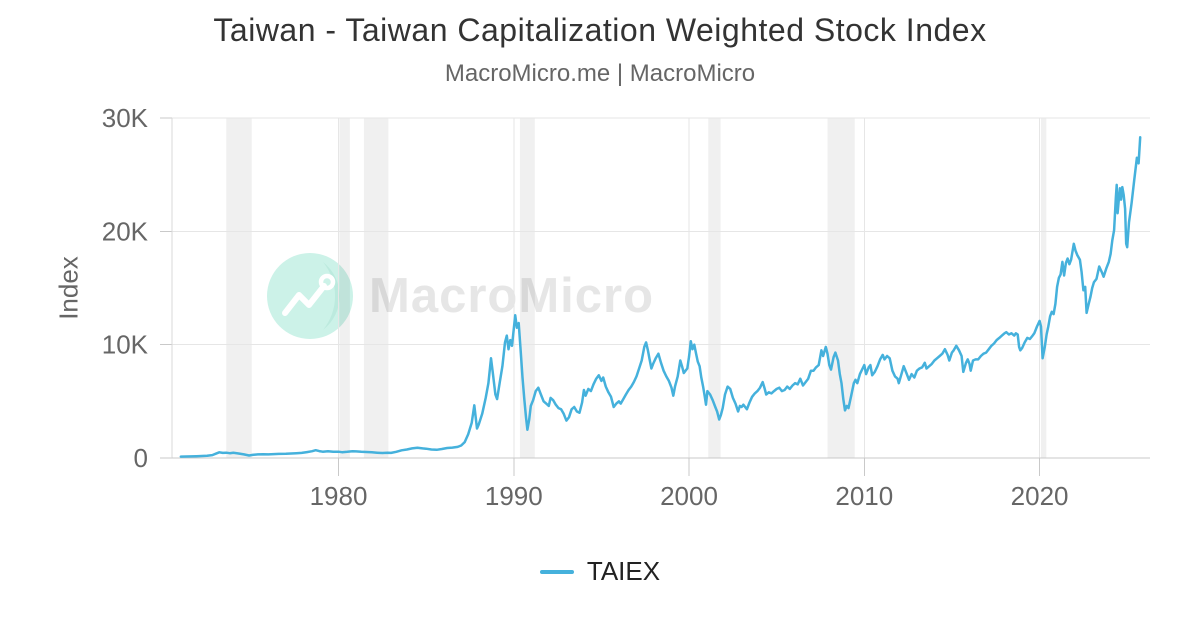  Describe the element at coordinates (141, 458) in the screenshot. I see `y-tick-label: 0` at that location.